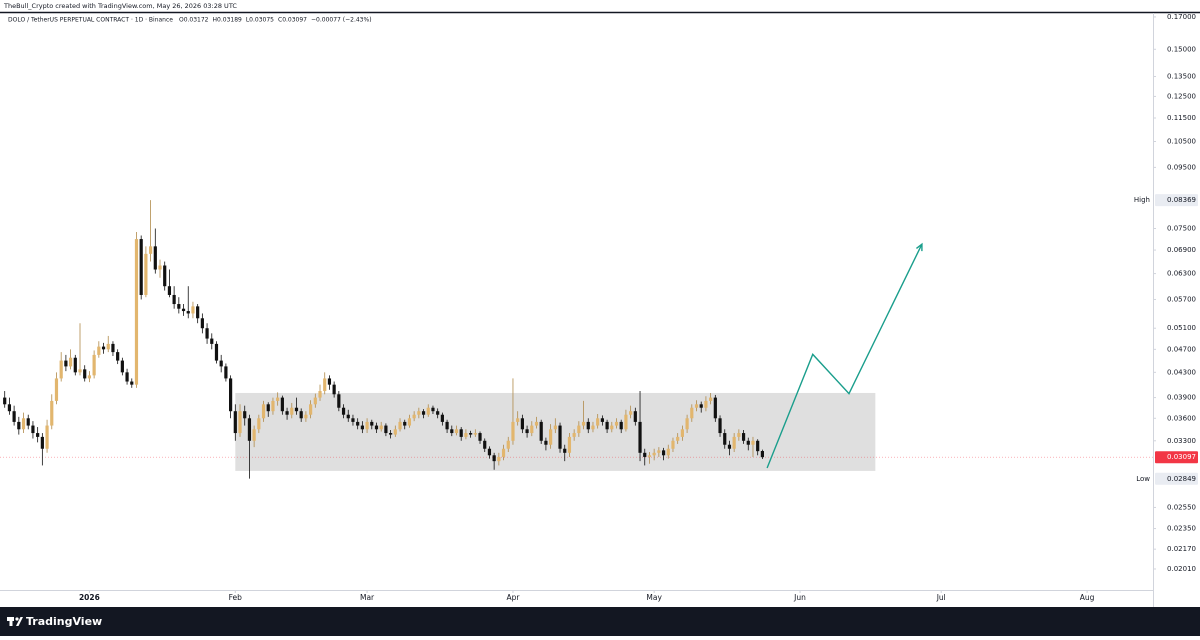 This screenshot has height=640, width=1200. What do you see at coordinates (1181, 17) in the screenshot?
I see `y-tick-label: 0.17000` at bounding box center [1181, 17].